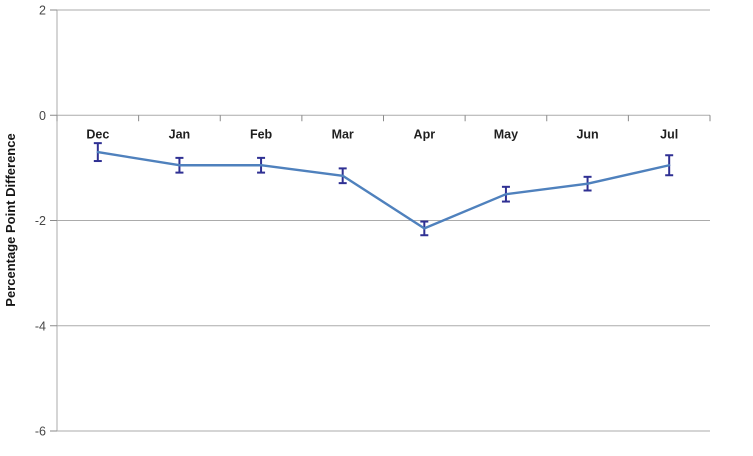 This screenshot has width=753, height=456. I want to click on category-label: Feb, so click(261, 134).